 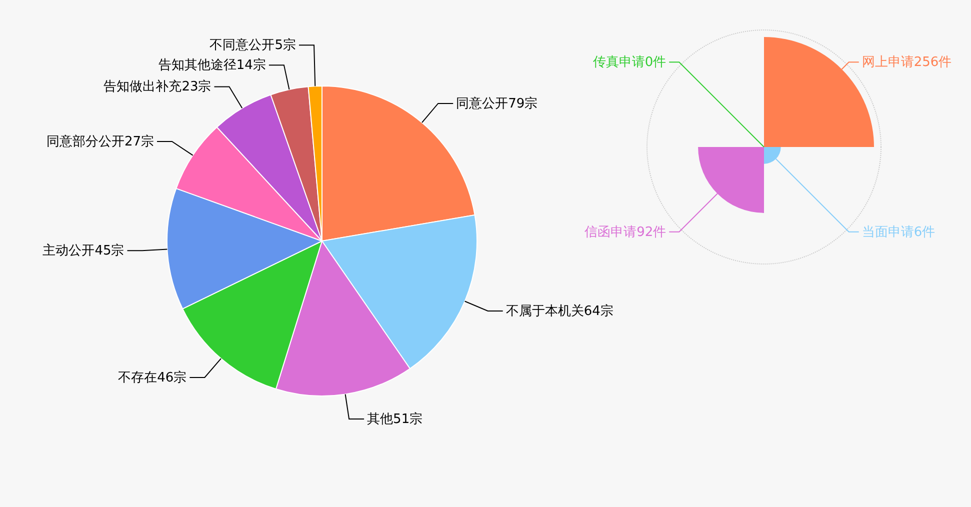 I want to click on slice-label: 不存在46宗, so click(x=152, y=378).